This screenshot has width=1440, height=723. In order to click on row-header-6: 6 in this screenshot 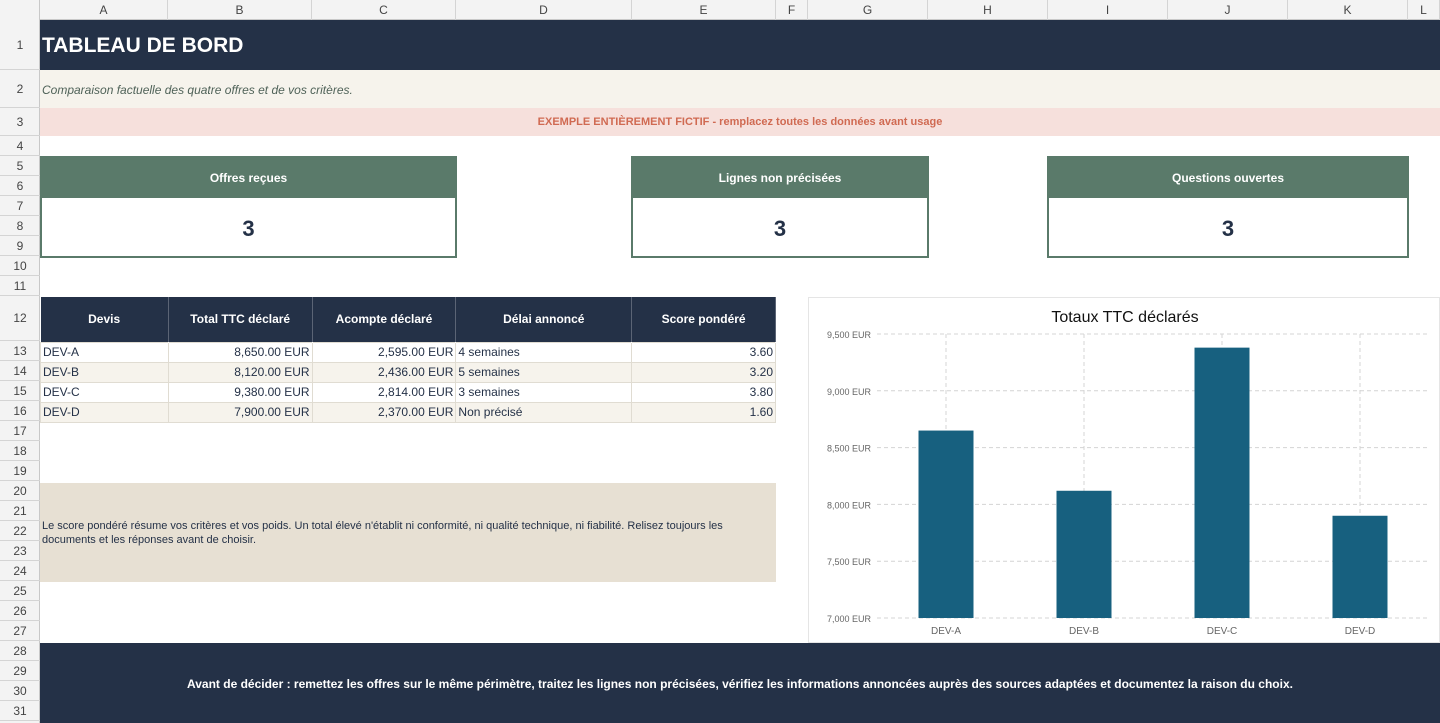, I will do `click(20, 186)`.